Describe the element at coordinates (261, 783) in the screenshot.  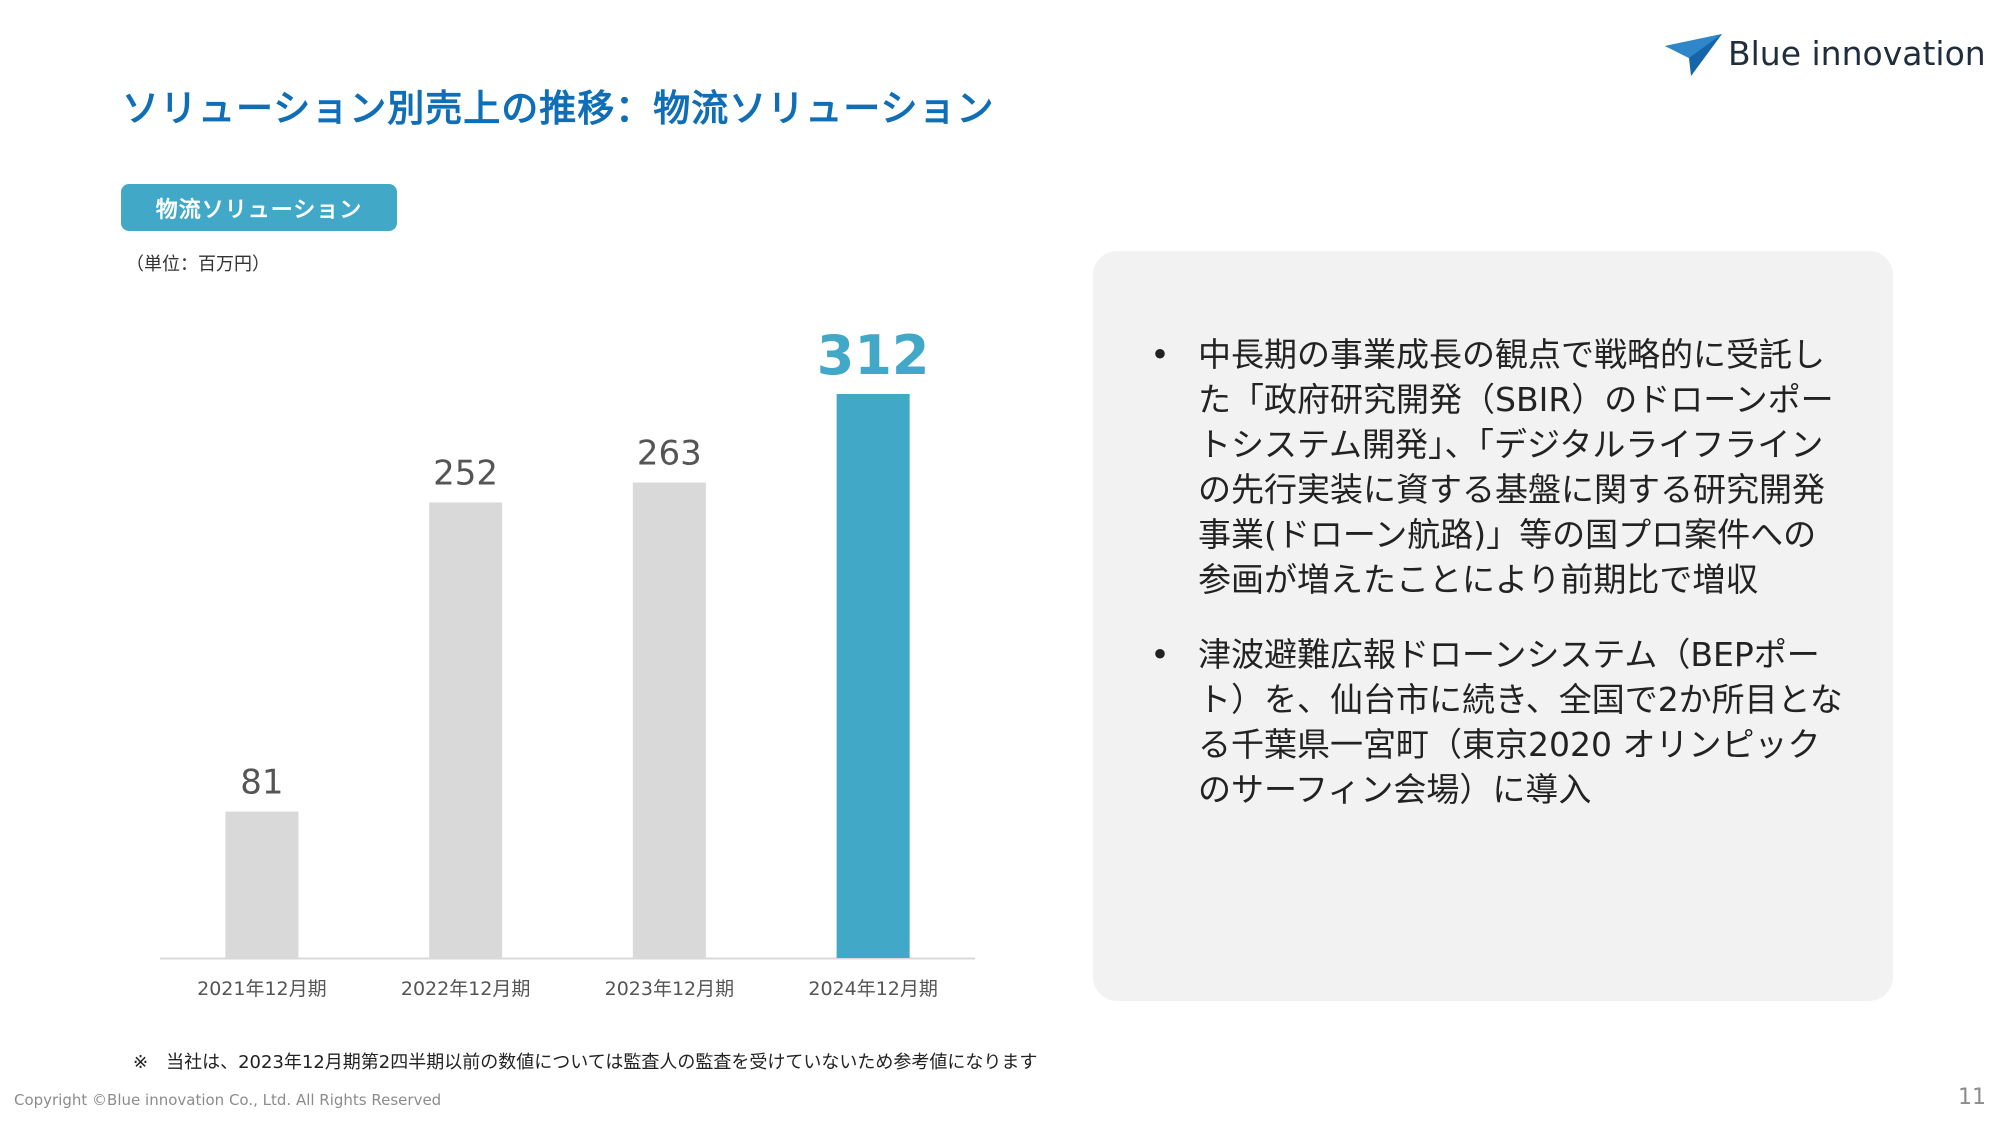
I see `data-label: 81` at that location.